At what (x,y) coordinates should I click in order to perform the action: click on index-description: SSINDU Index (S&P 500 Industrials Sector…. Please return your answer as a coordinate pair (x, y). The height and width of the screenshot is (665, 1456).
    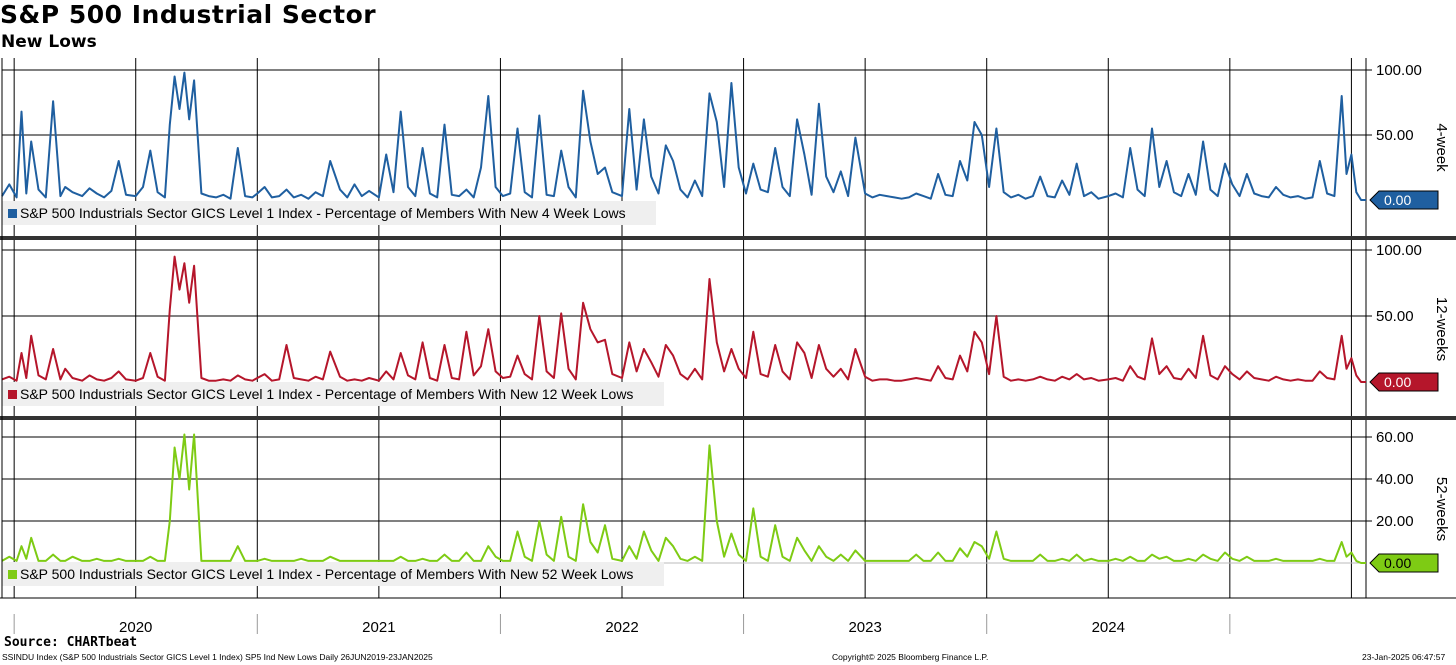
    Looking at the image, I should click on (217, 657).